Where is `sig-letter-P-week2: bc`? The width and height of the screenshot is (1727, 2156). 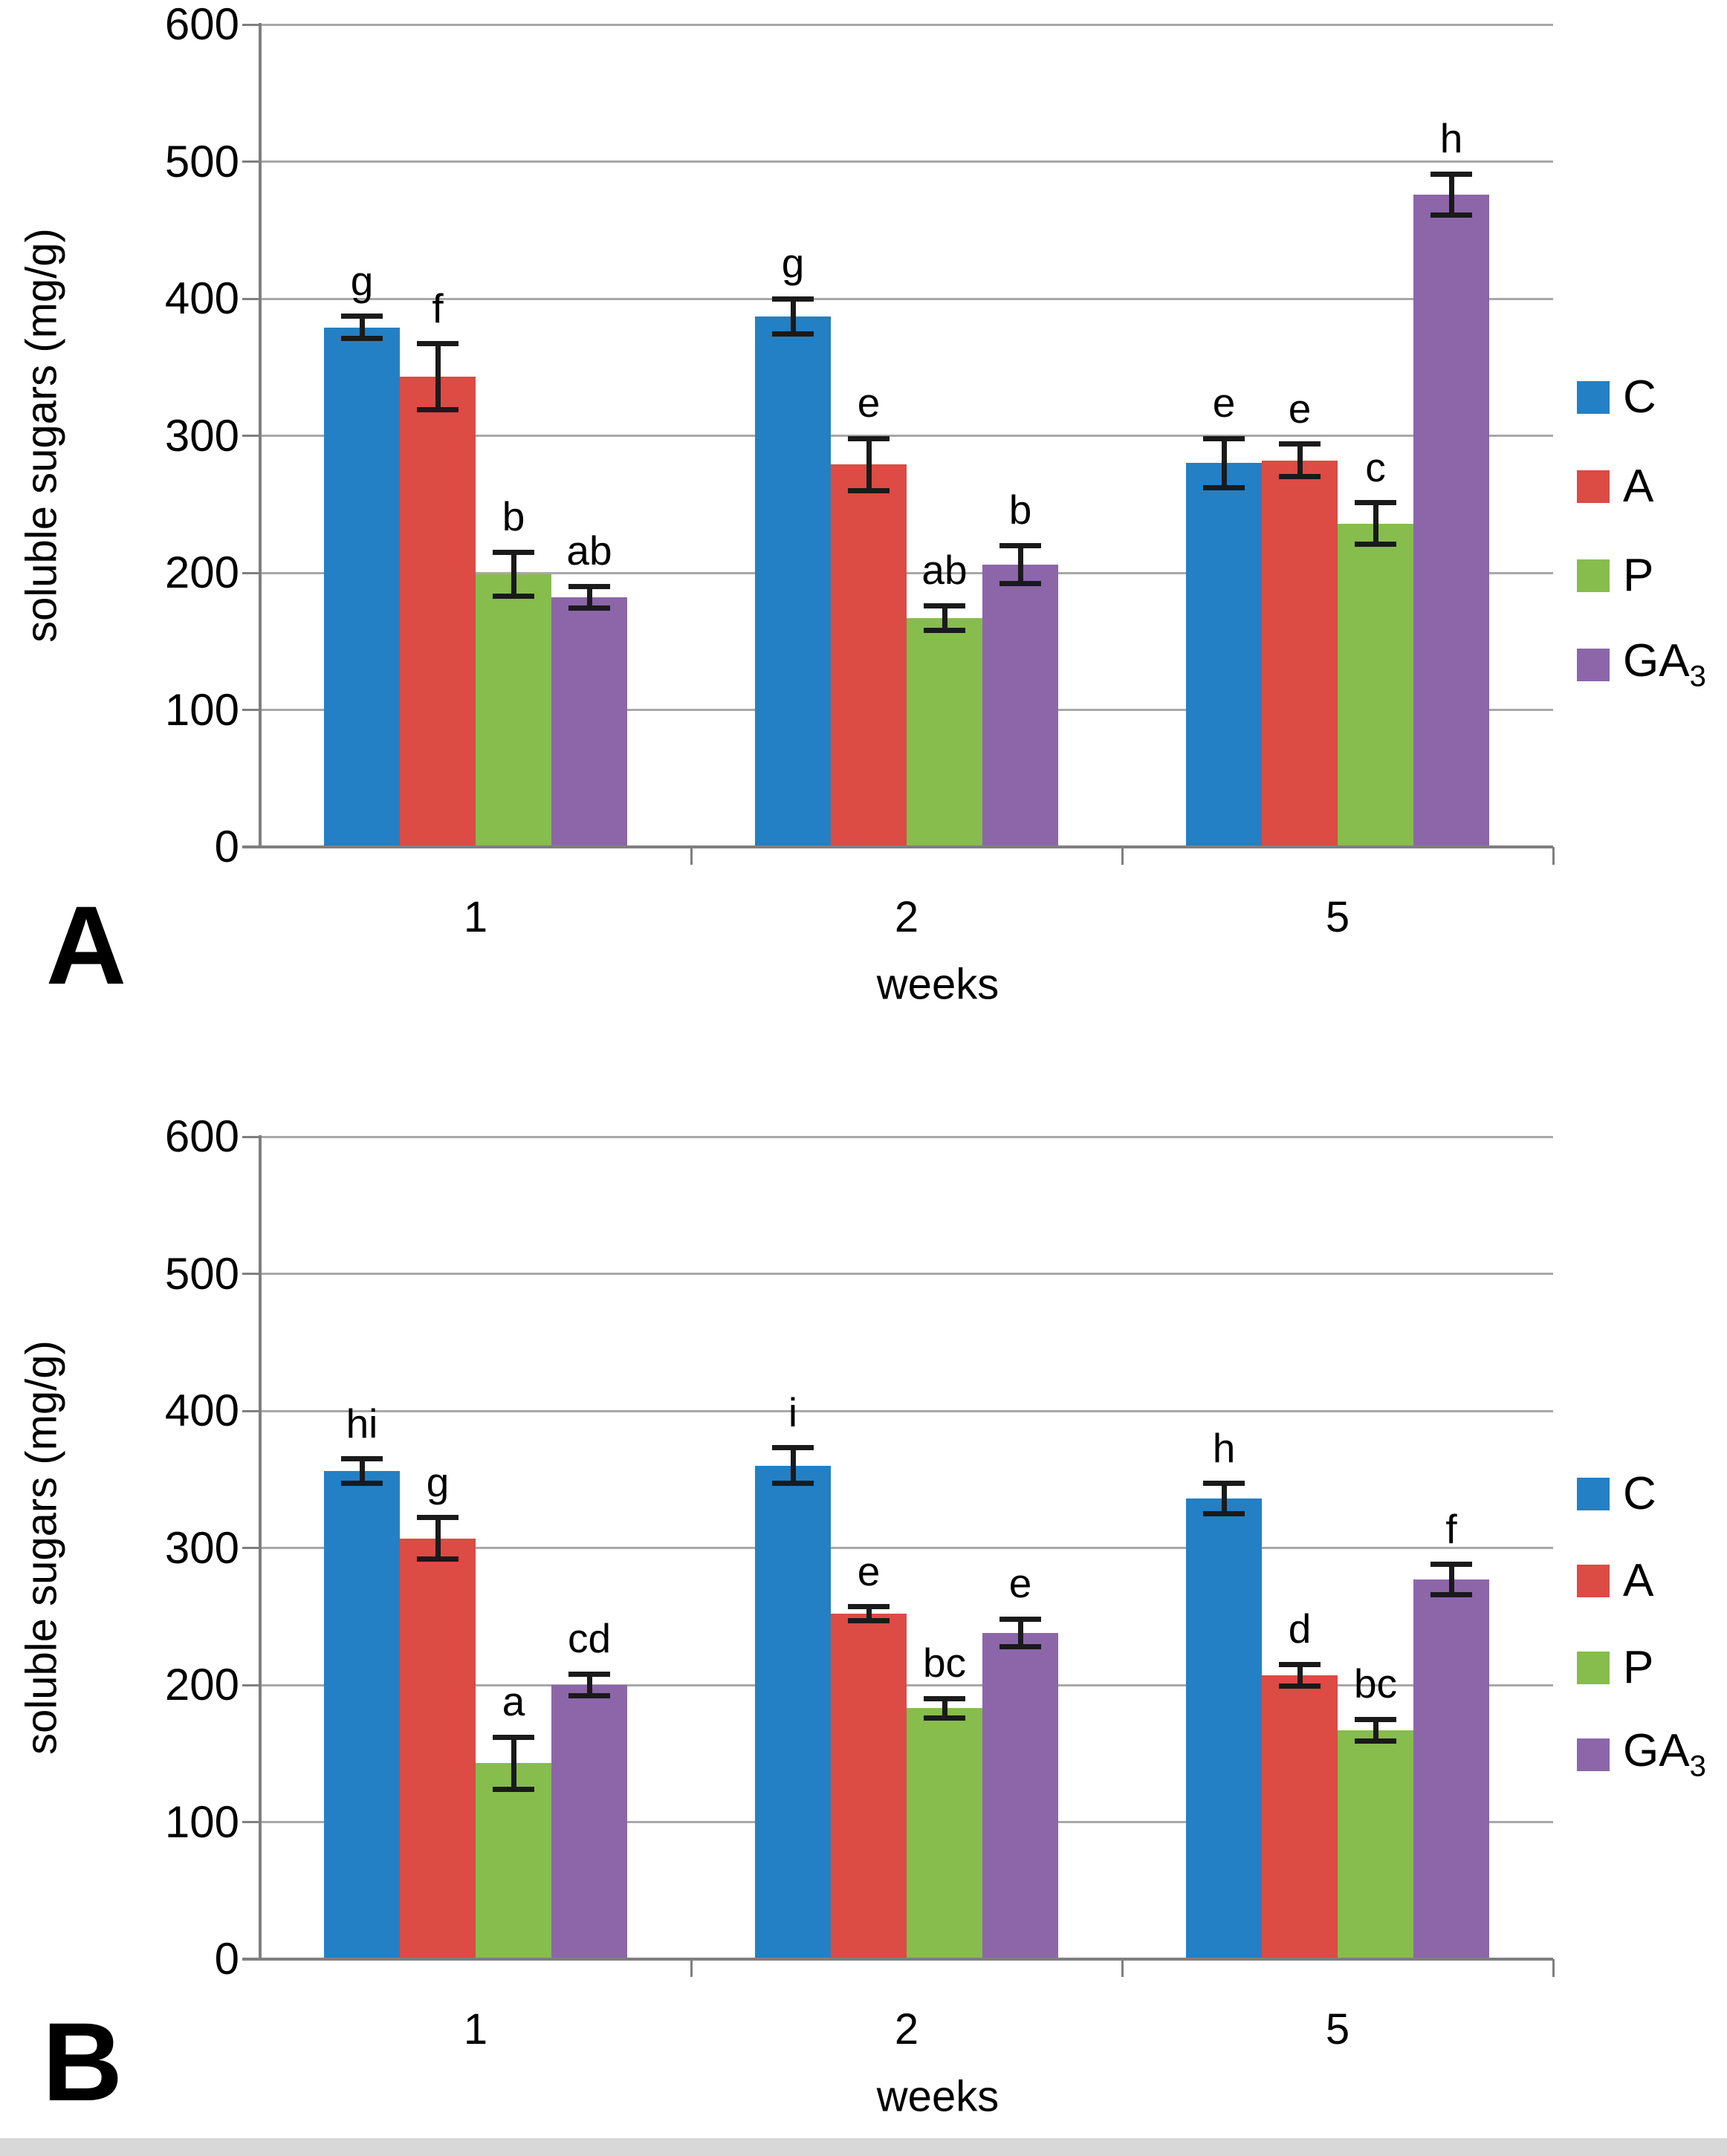
sig-letter-P-week2: bc is located at coordinates (944, 1663).